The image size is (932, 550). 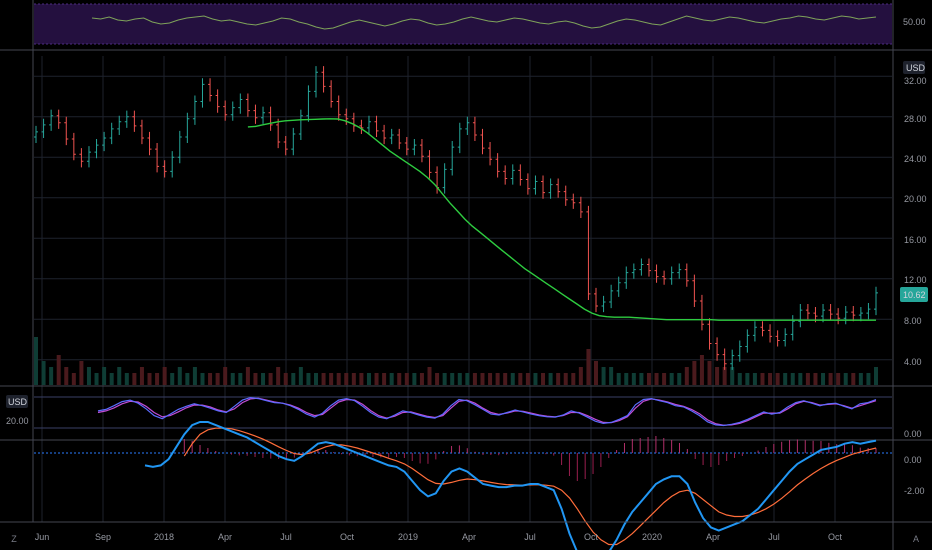 I want to click on time-tick-label: Apr, so click(x=469, y=537).